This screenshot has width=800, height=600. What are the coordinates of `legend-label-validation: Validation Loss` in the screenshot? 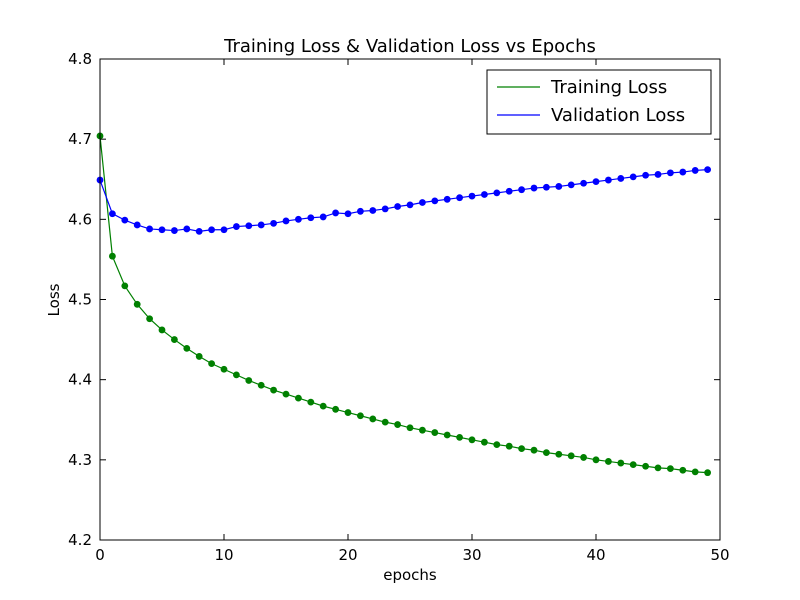 It's located at (618, 115).